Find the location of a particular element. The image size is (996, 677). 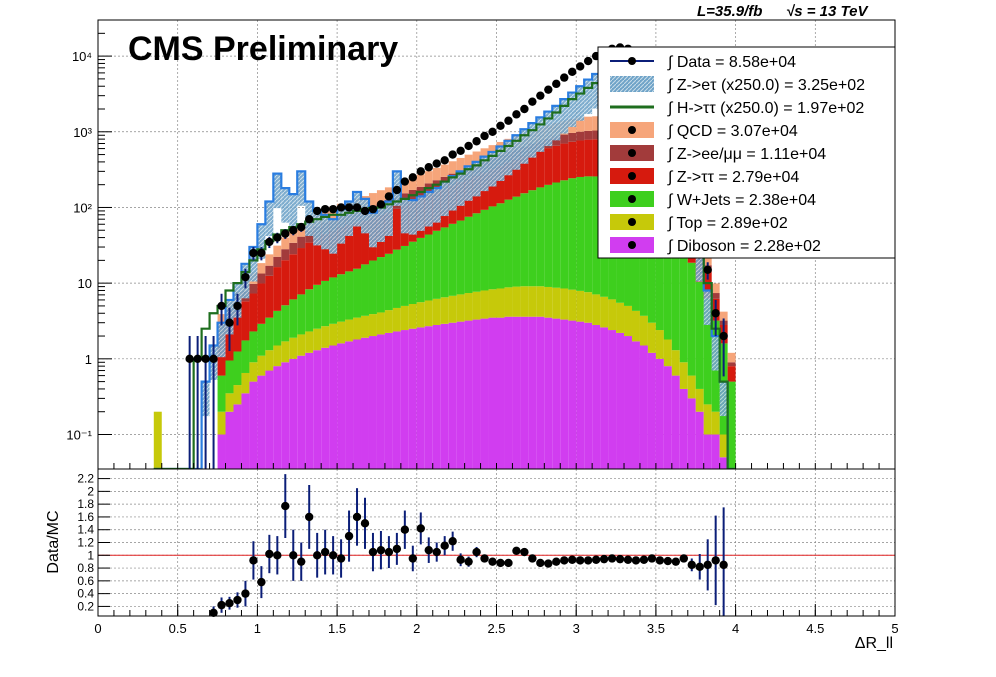

ratio-y-tick-label: 1 is located at coordinates (90, 555).